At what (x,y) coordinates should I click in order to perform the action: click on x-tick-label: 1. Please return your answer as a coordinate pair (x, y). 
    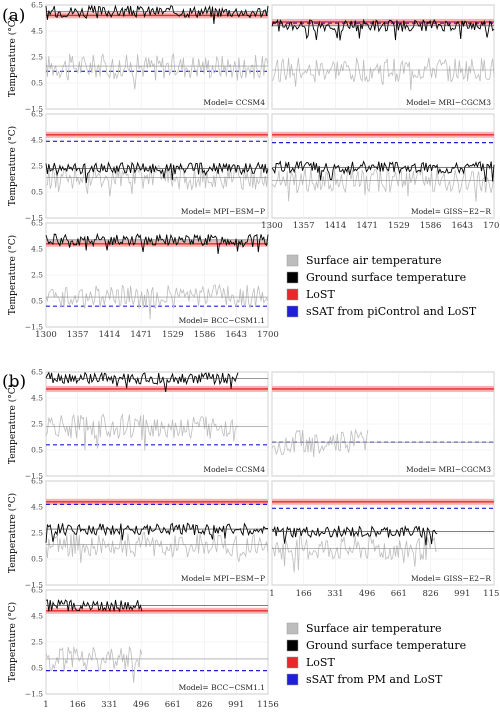
    Looking at the image, I should click on (45, 705).